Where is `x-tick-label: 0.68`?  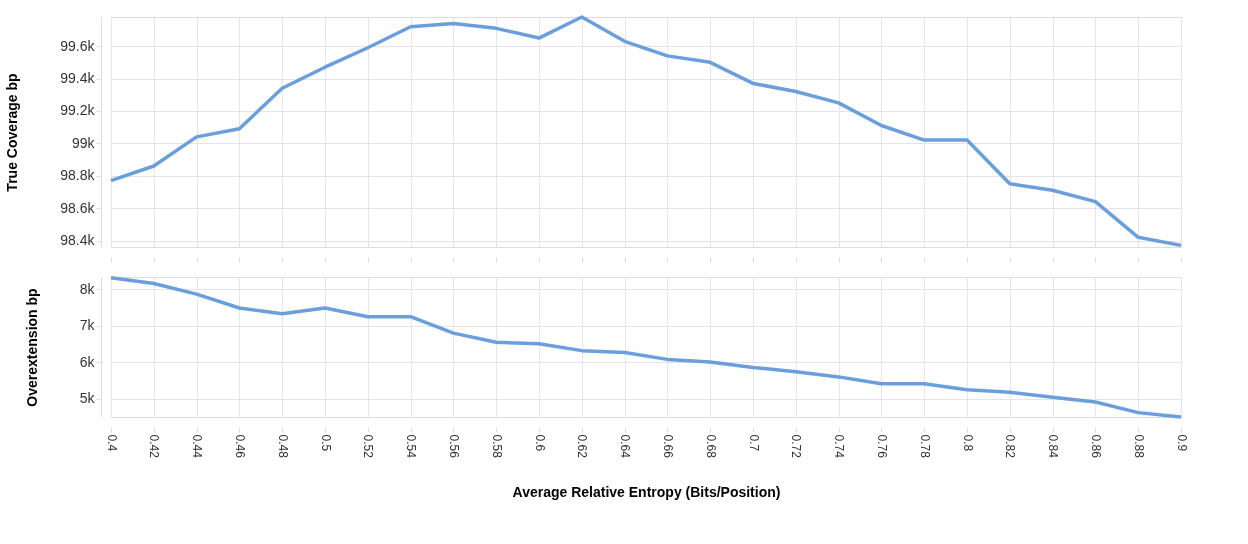 x-tick-label: 0.68 is located at coordinates (710, 446).